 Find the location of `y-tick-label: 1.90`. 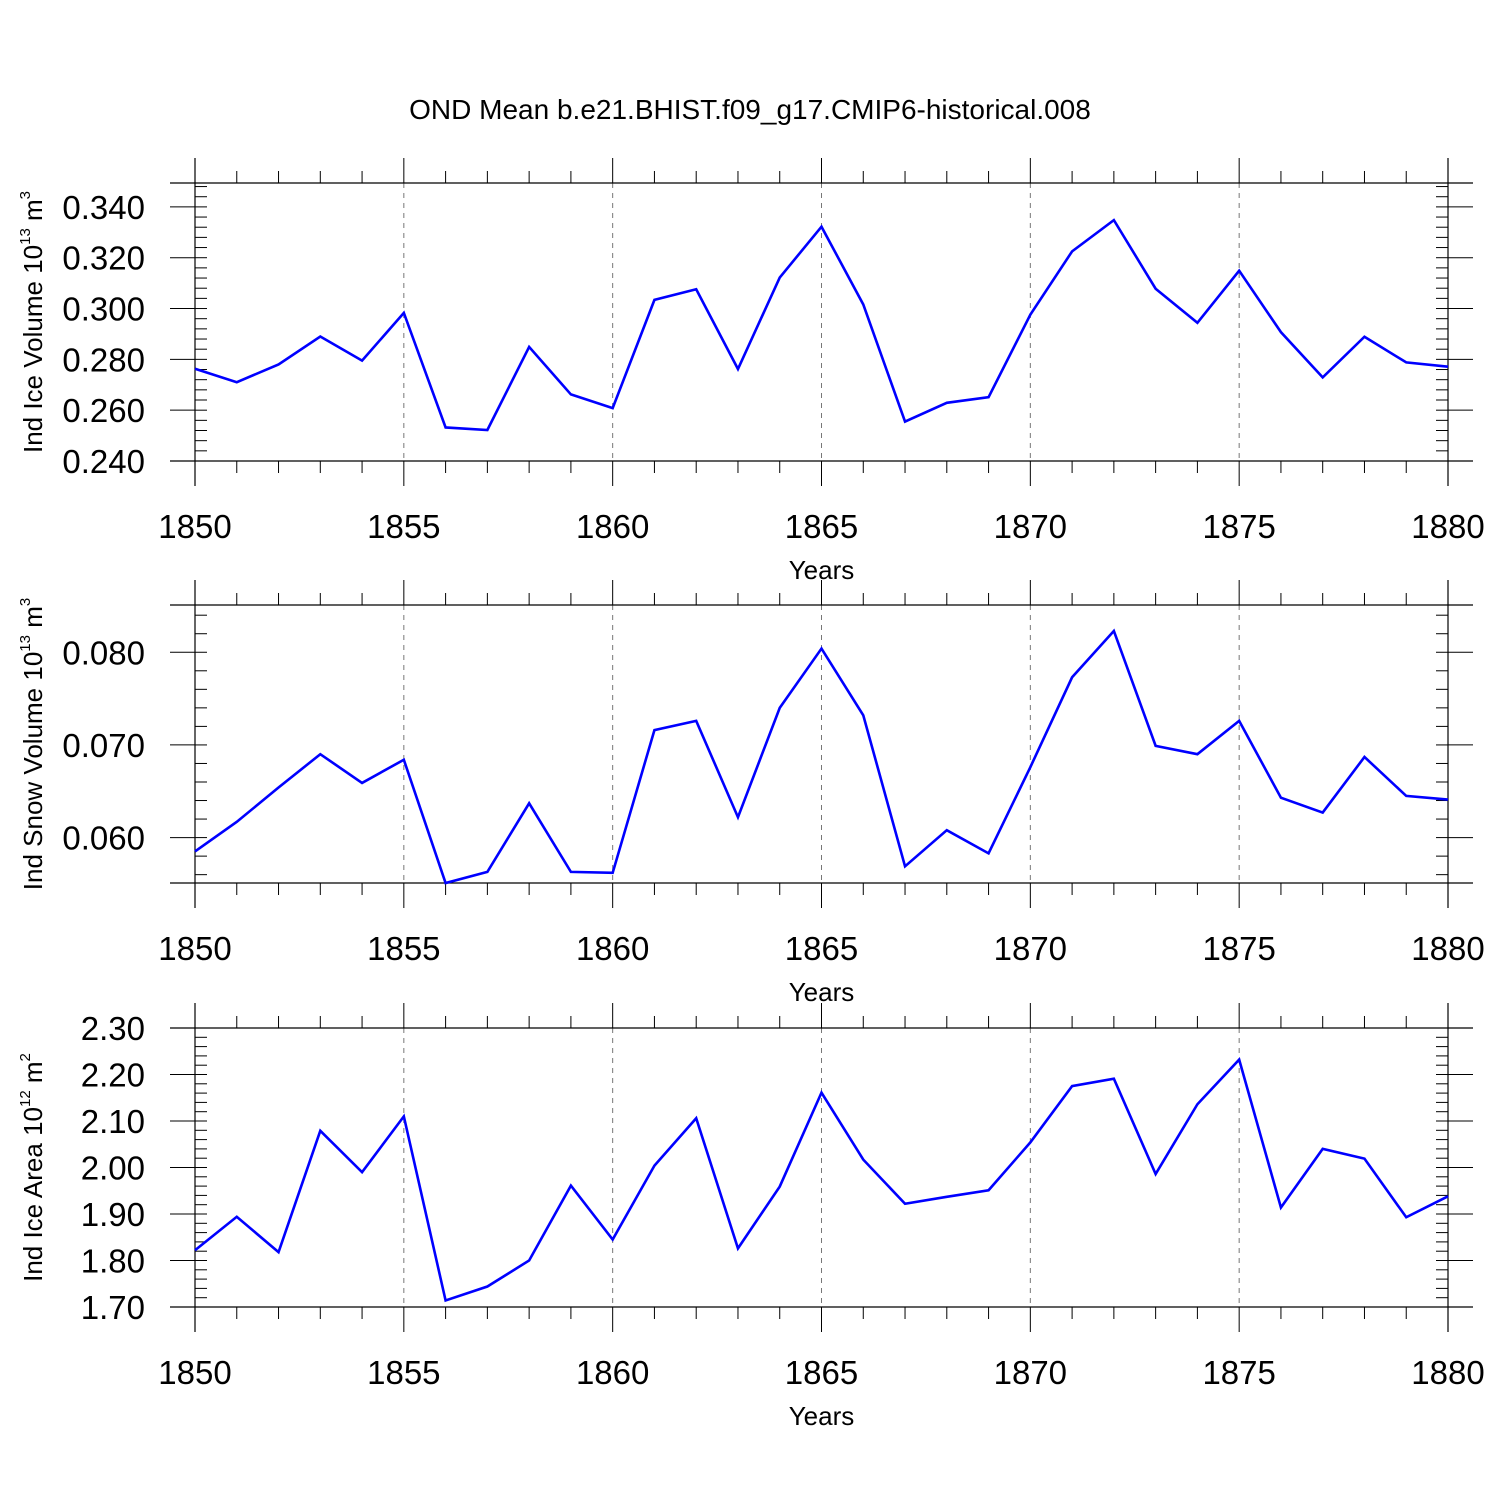

y-tick-label: 1.90 is located at coordinates (113, 1214).